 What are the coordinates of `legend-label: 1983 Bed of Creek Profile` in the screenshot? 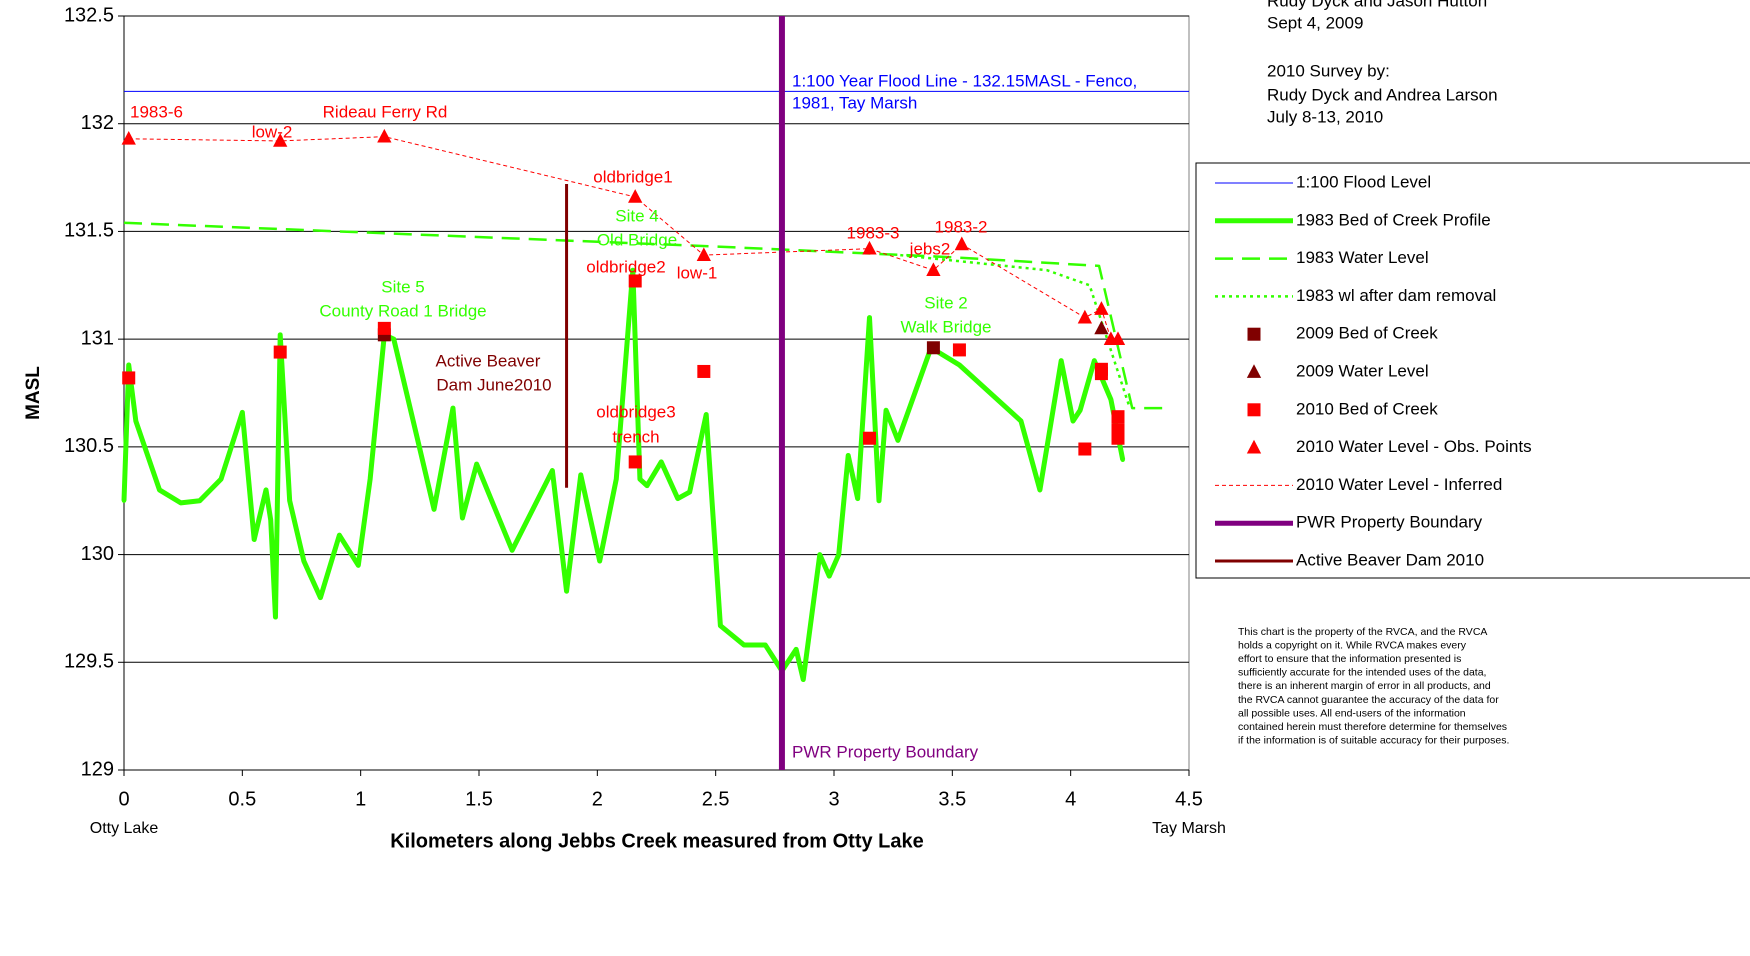 It's located at (1393, 219).